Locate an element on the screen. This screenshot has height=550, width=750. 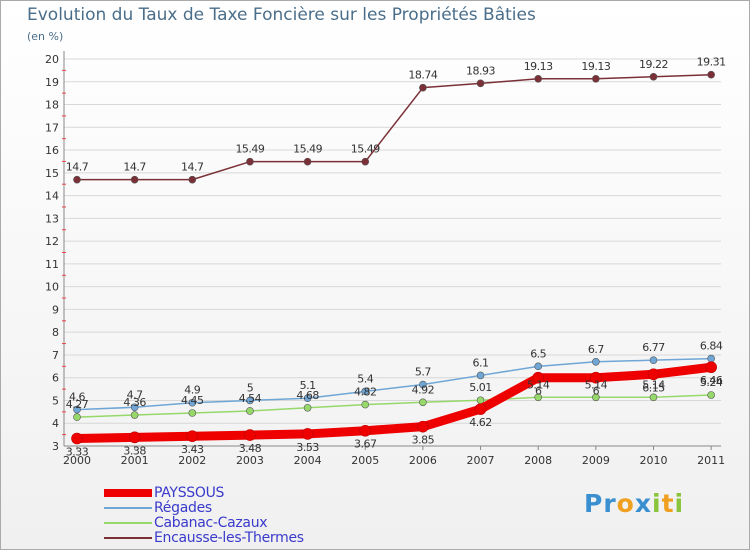
data-label-encausse-les-thermes-2008: 19.13 is located at coordinates (538, 66).